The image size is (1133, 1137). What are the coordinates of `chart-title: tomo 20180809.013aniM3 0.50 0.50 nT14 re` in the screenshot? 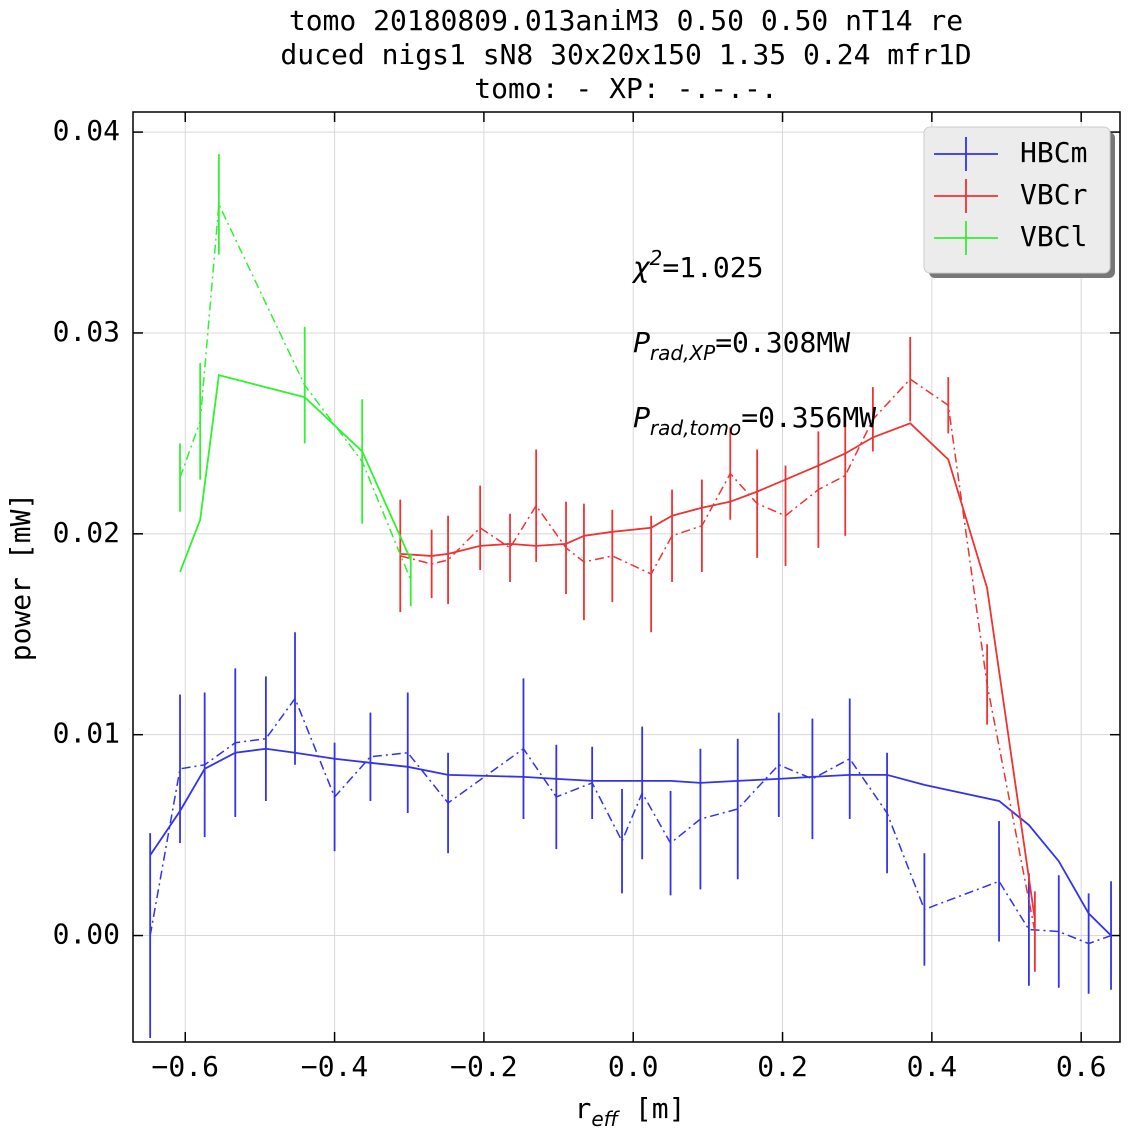 It's located at (626, 20).